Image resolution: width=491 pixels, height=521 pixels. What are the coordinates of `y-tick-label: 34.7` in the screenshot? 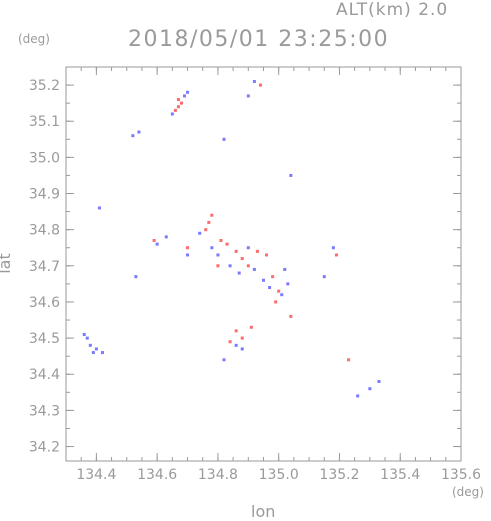 It's located at (44, 267).